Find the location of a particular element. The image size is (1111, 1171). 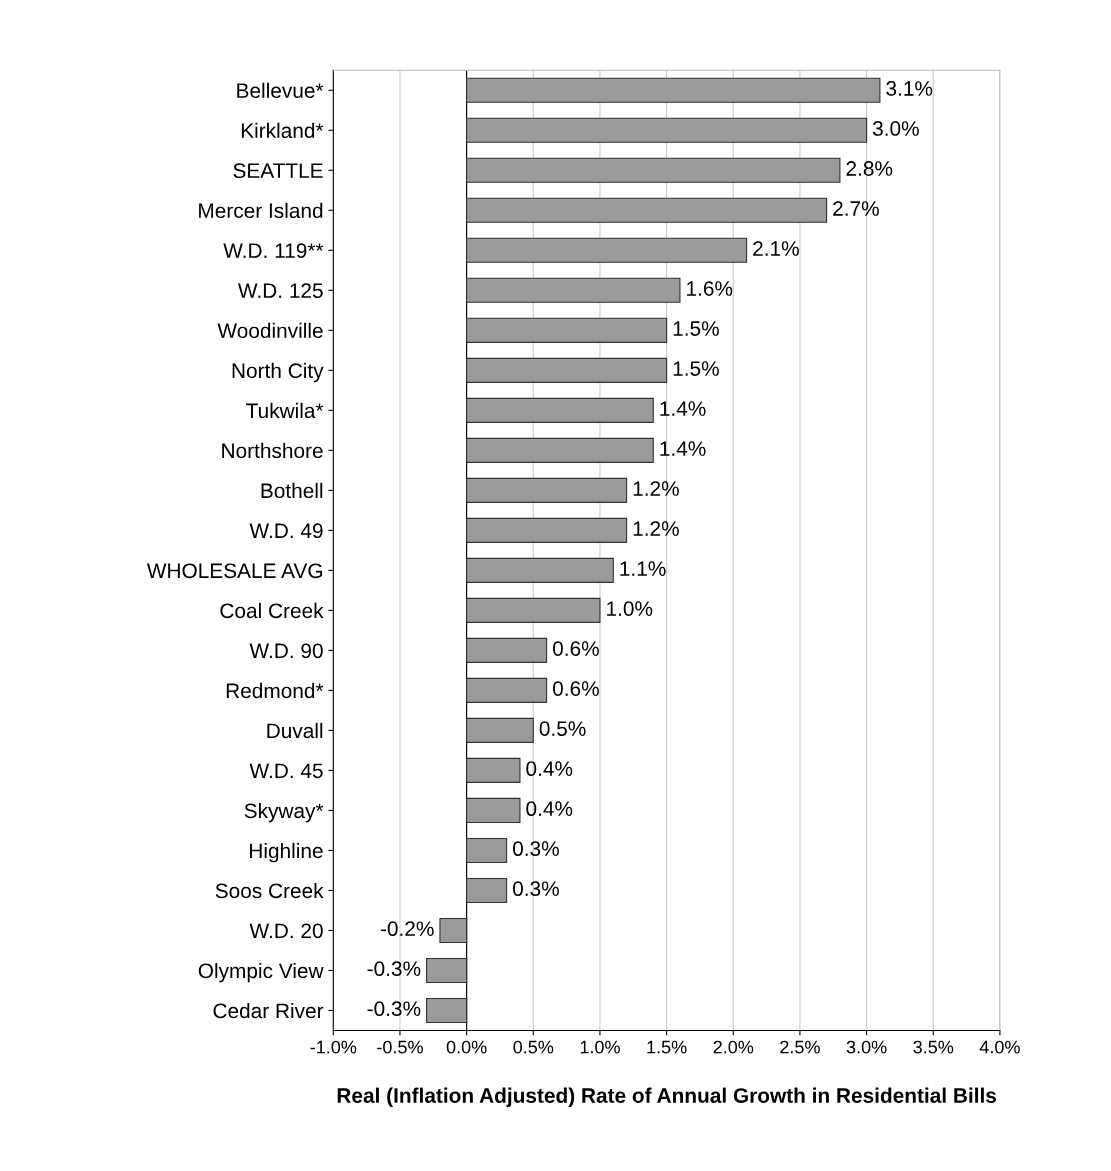

x-tick-label: 2.5% is located at coordinates (800, 1047).